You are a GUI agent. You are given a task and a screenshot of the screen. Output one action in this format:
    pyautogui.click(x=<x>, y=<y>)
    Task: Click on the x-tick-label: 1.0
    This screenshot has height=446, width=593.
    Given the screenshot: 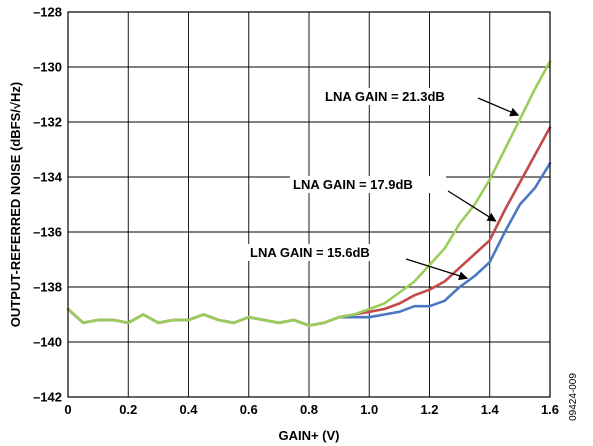 What is the action you would take?
    pyautogui.click(x=369, y=409)
    